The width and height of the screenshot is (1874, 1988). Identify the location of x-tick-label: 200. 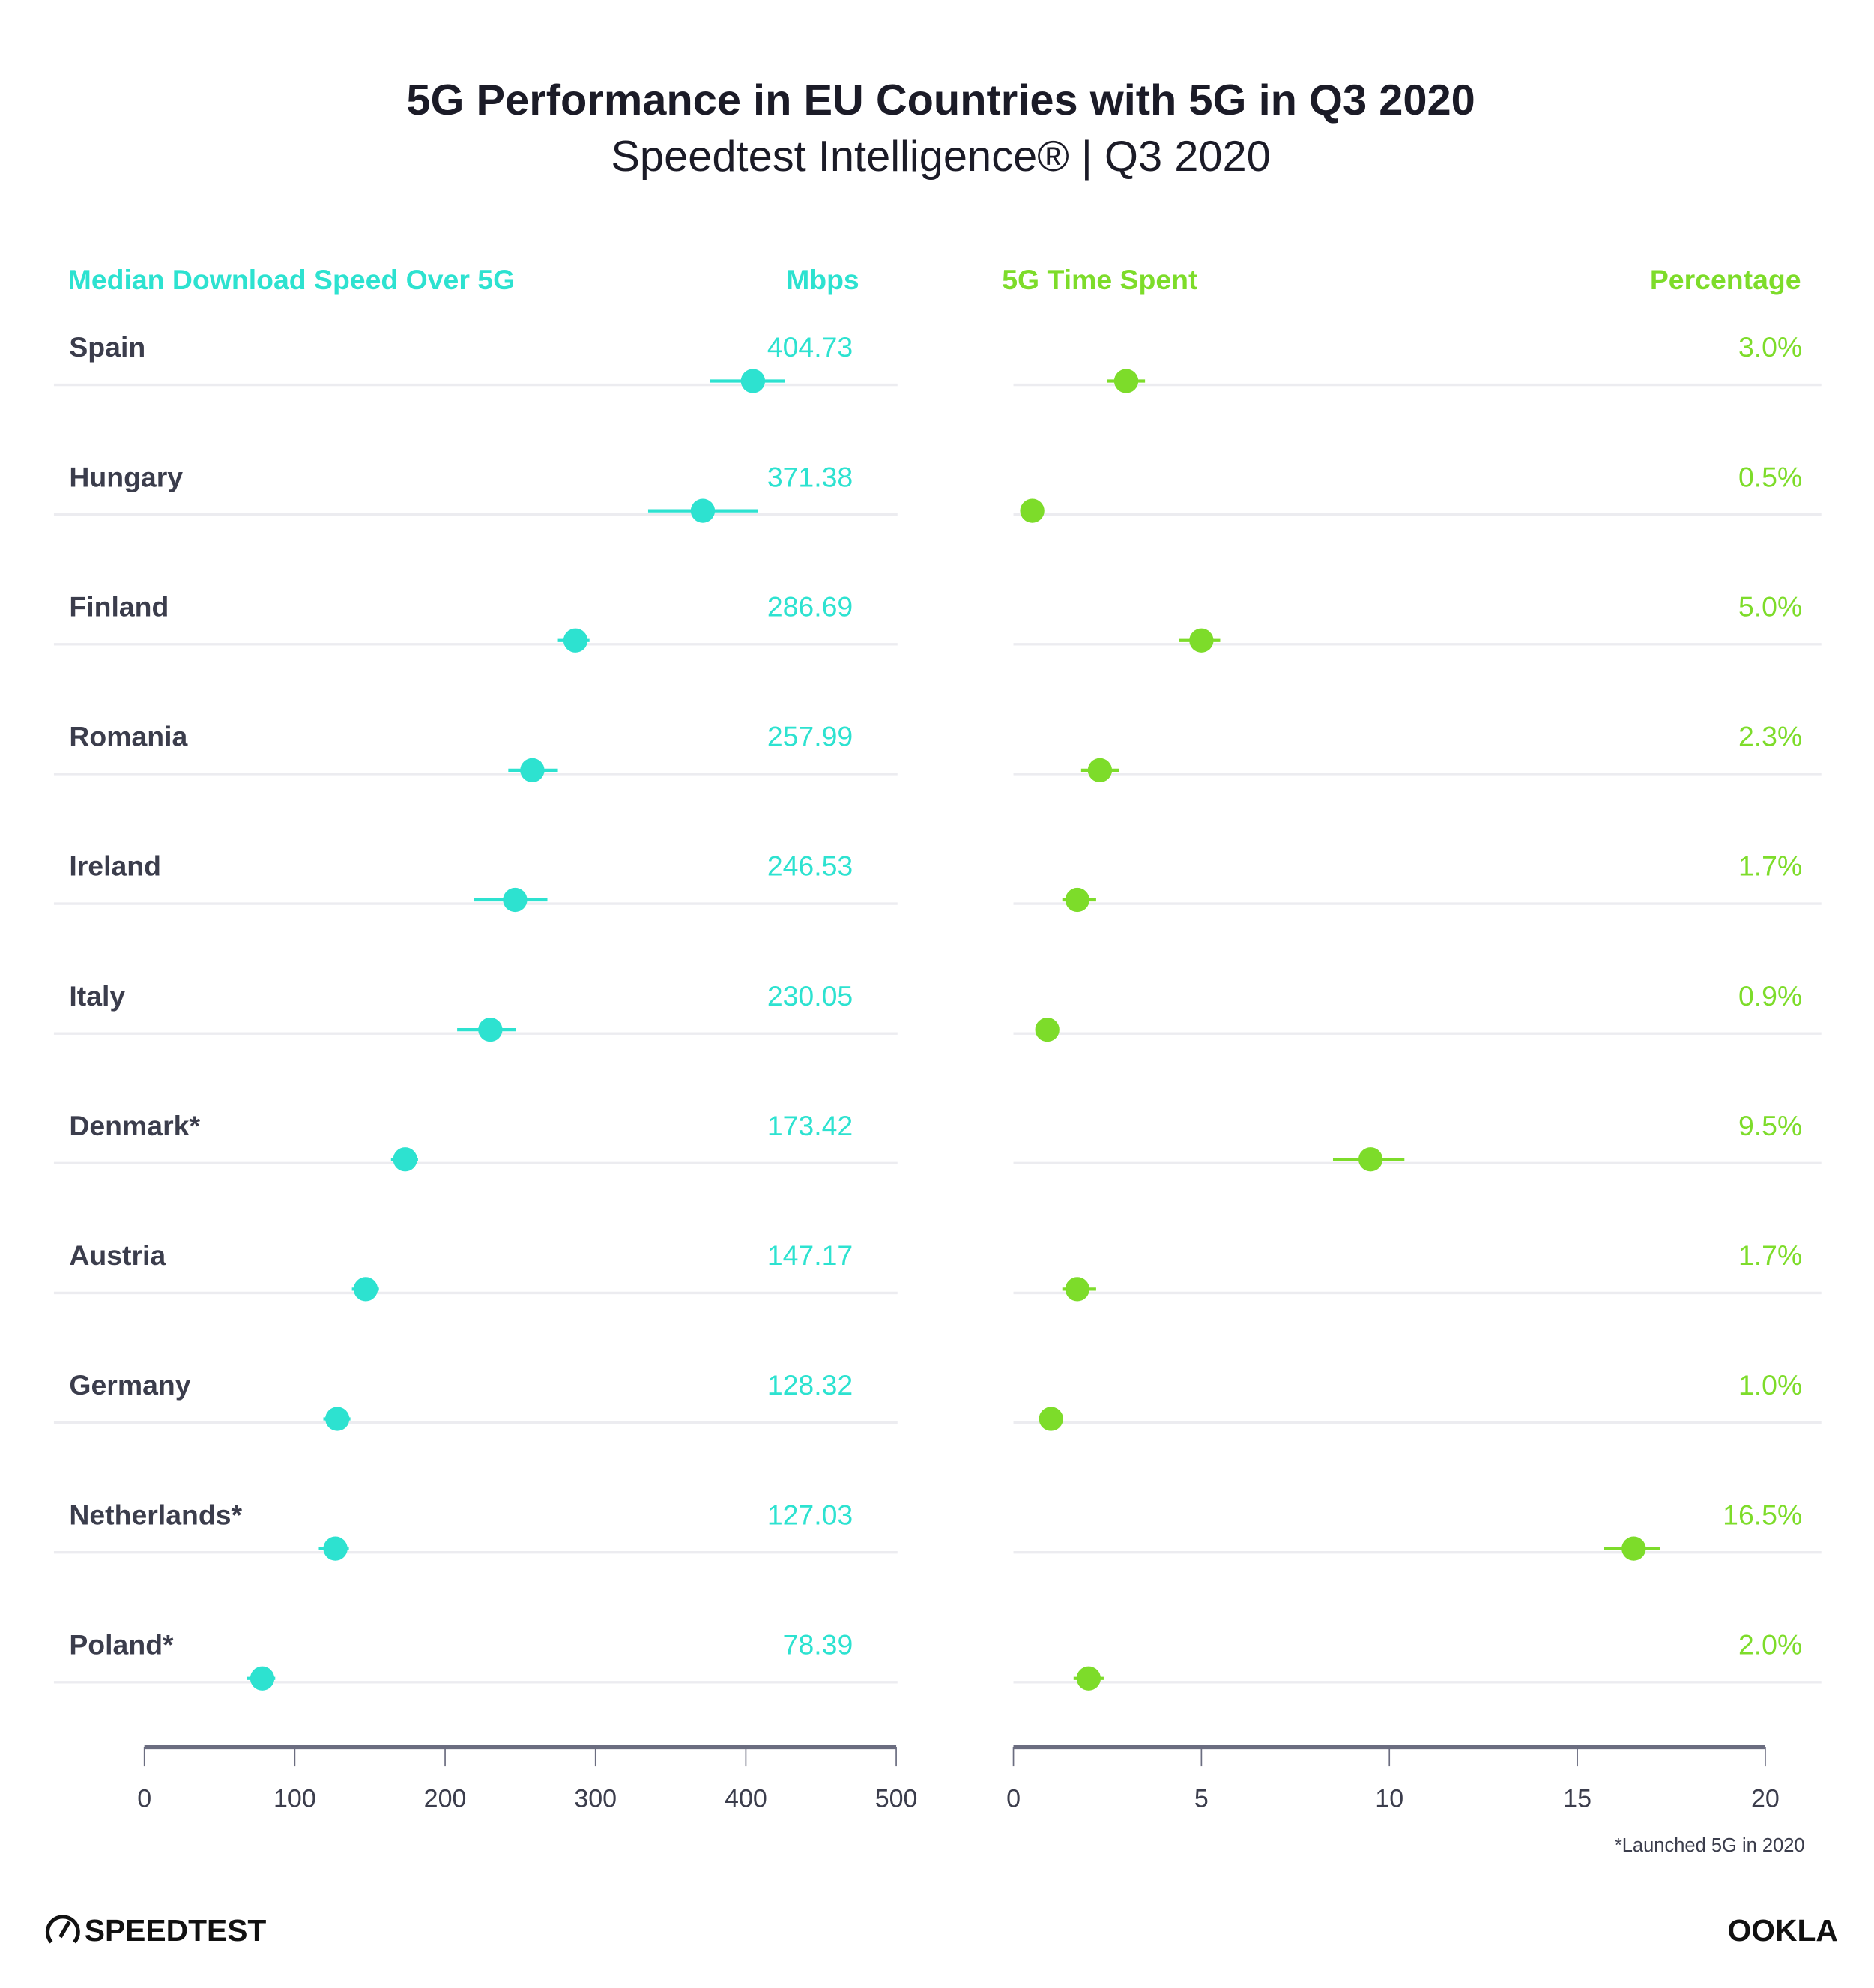
(446, 1799).